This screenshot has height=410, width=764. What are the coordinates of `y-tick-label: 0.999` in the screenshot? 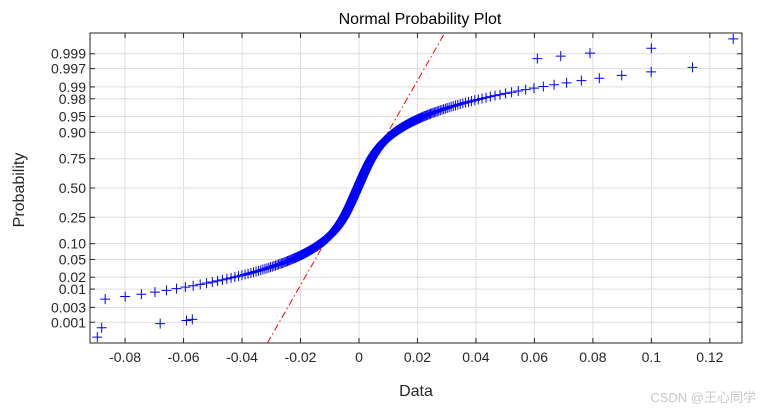 It's located at (68, 54).